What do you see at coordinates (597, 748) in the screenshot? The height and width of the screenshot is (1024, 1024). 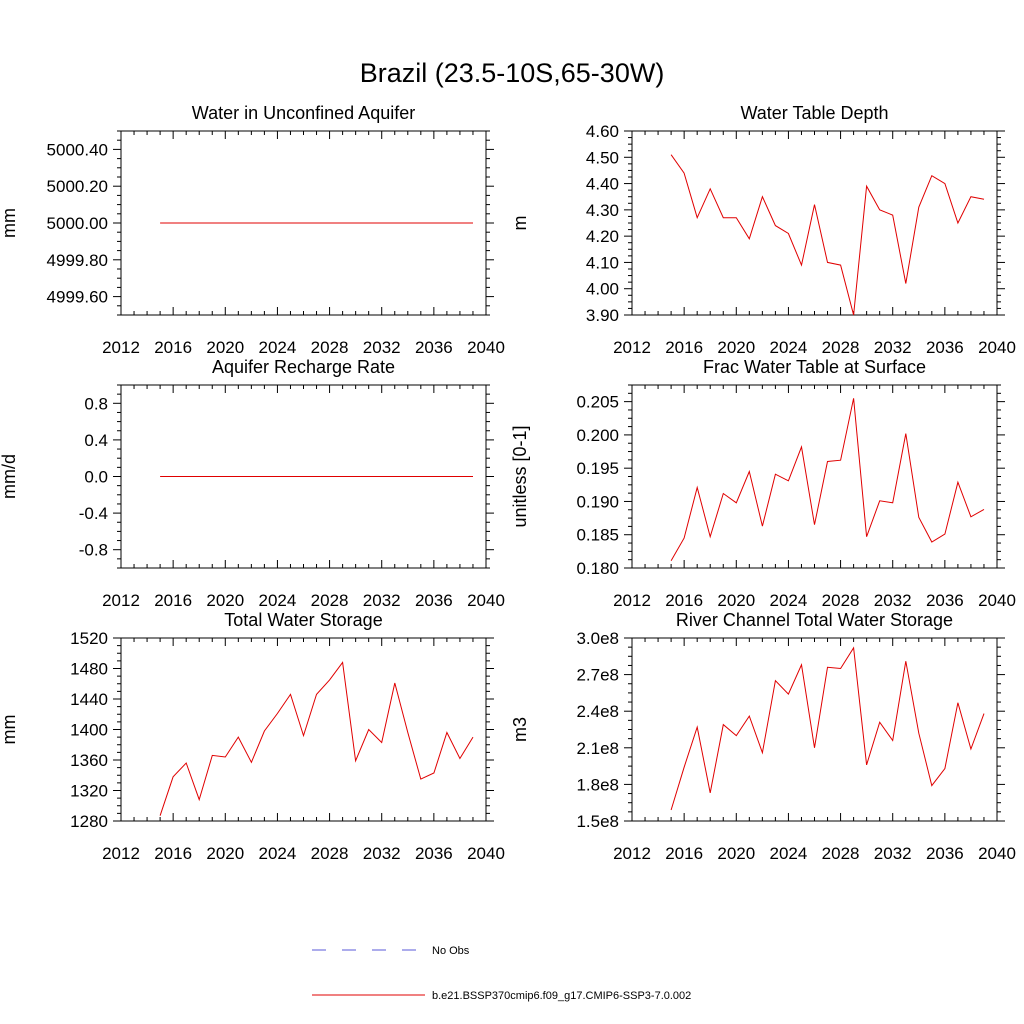 I see `y-tick-label: 2.1e8` at bounding box center [597, 748].